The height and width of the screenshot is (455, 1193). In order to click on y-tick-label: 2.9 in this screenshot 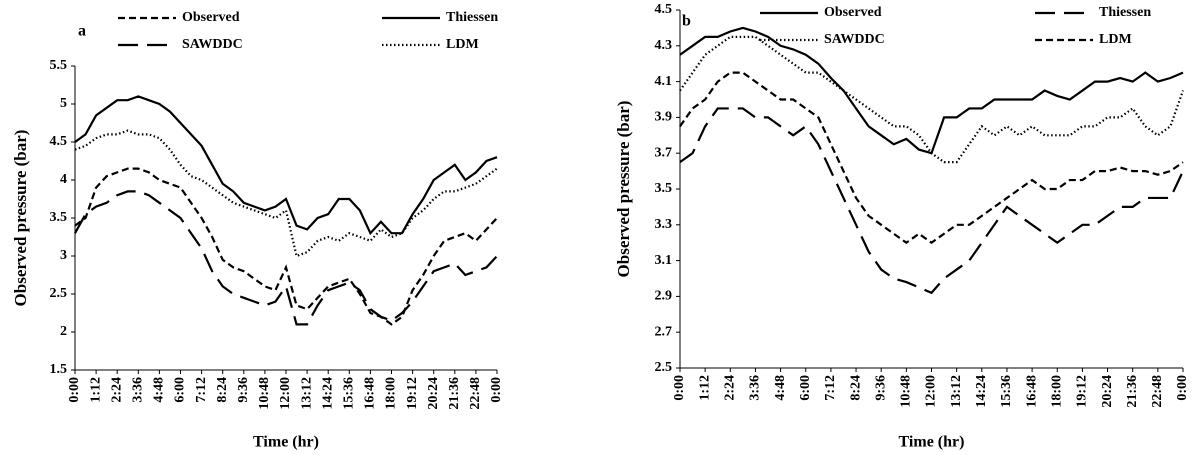, I will do `click(664, 296)`.